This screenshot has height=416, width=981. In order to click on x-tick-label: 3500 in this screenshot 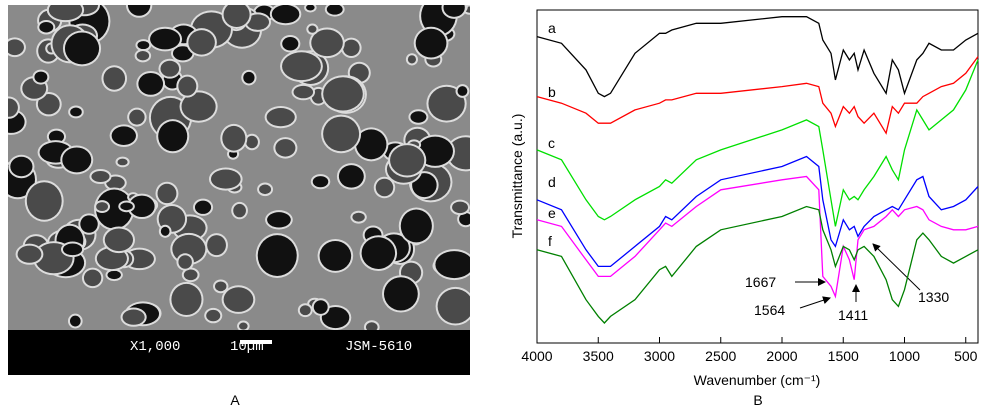, I will do `click(598, 356)`.